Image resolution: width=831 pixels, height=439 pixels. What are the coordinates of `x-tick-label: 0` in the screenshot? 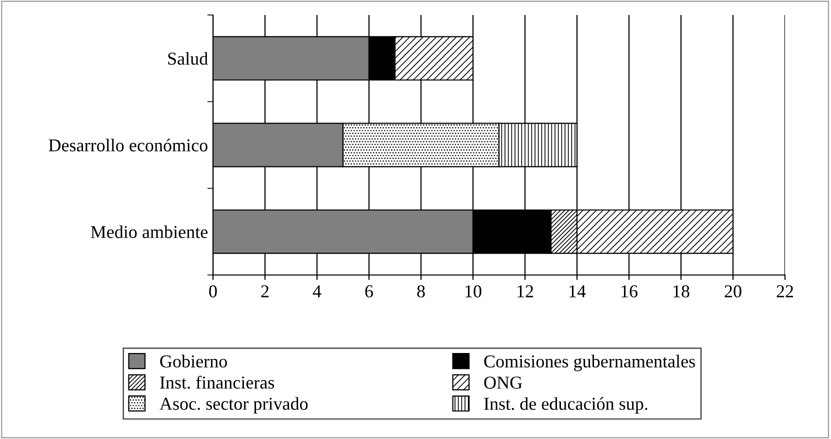 It's located at (213, 291).